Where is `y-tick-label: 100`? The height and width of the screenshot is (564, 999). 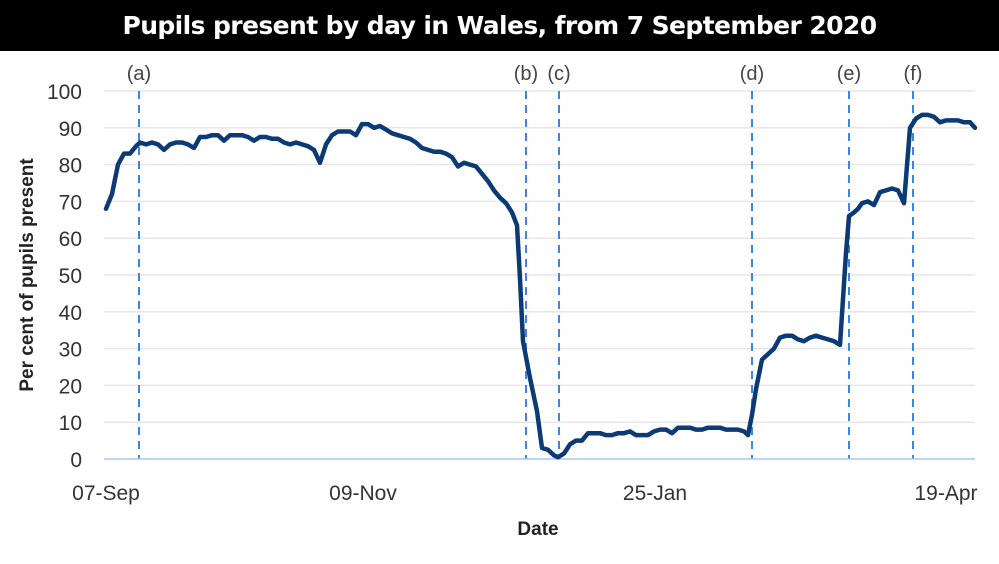 y-tick-label: 100 is located at coordinates (64, 92).